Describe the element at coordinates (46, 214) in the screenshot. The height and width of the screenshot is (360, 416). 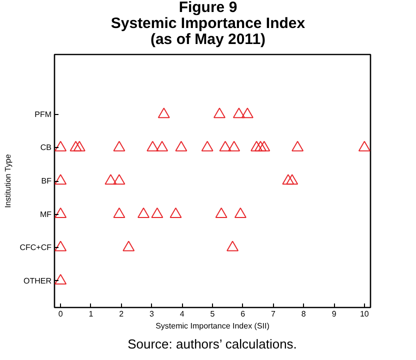
I see `y-tick-label: MF` at that location.